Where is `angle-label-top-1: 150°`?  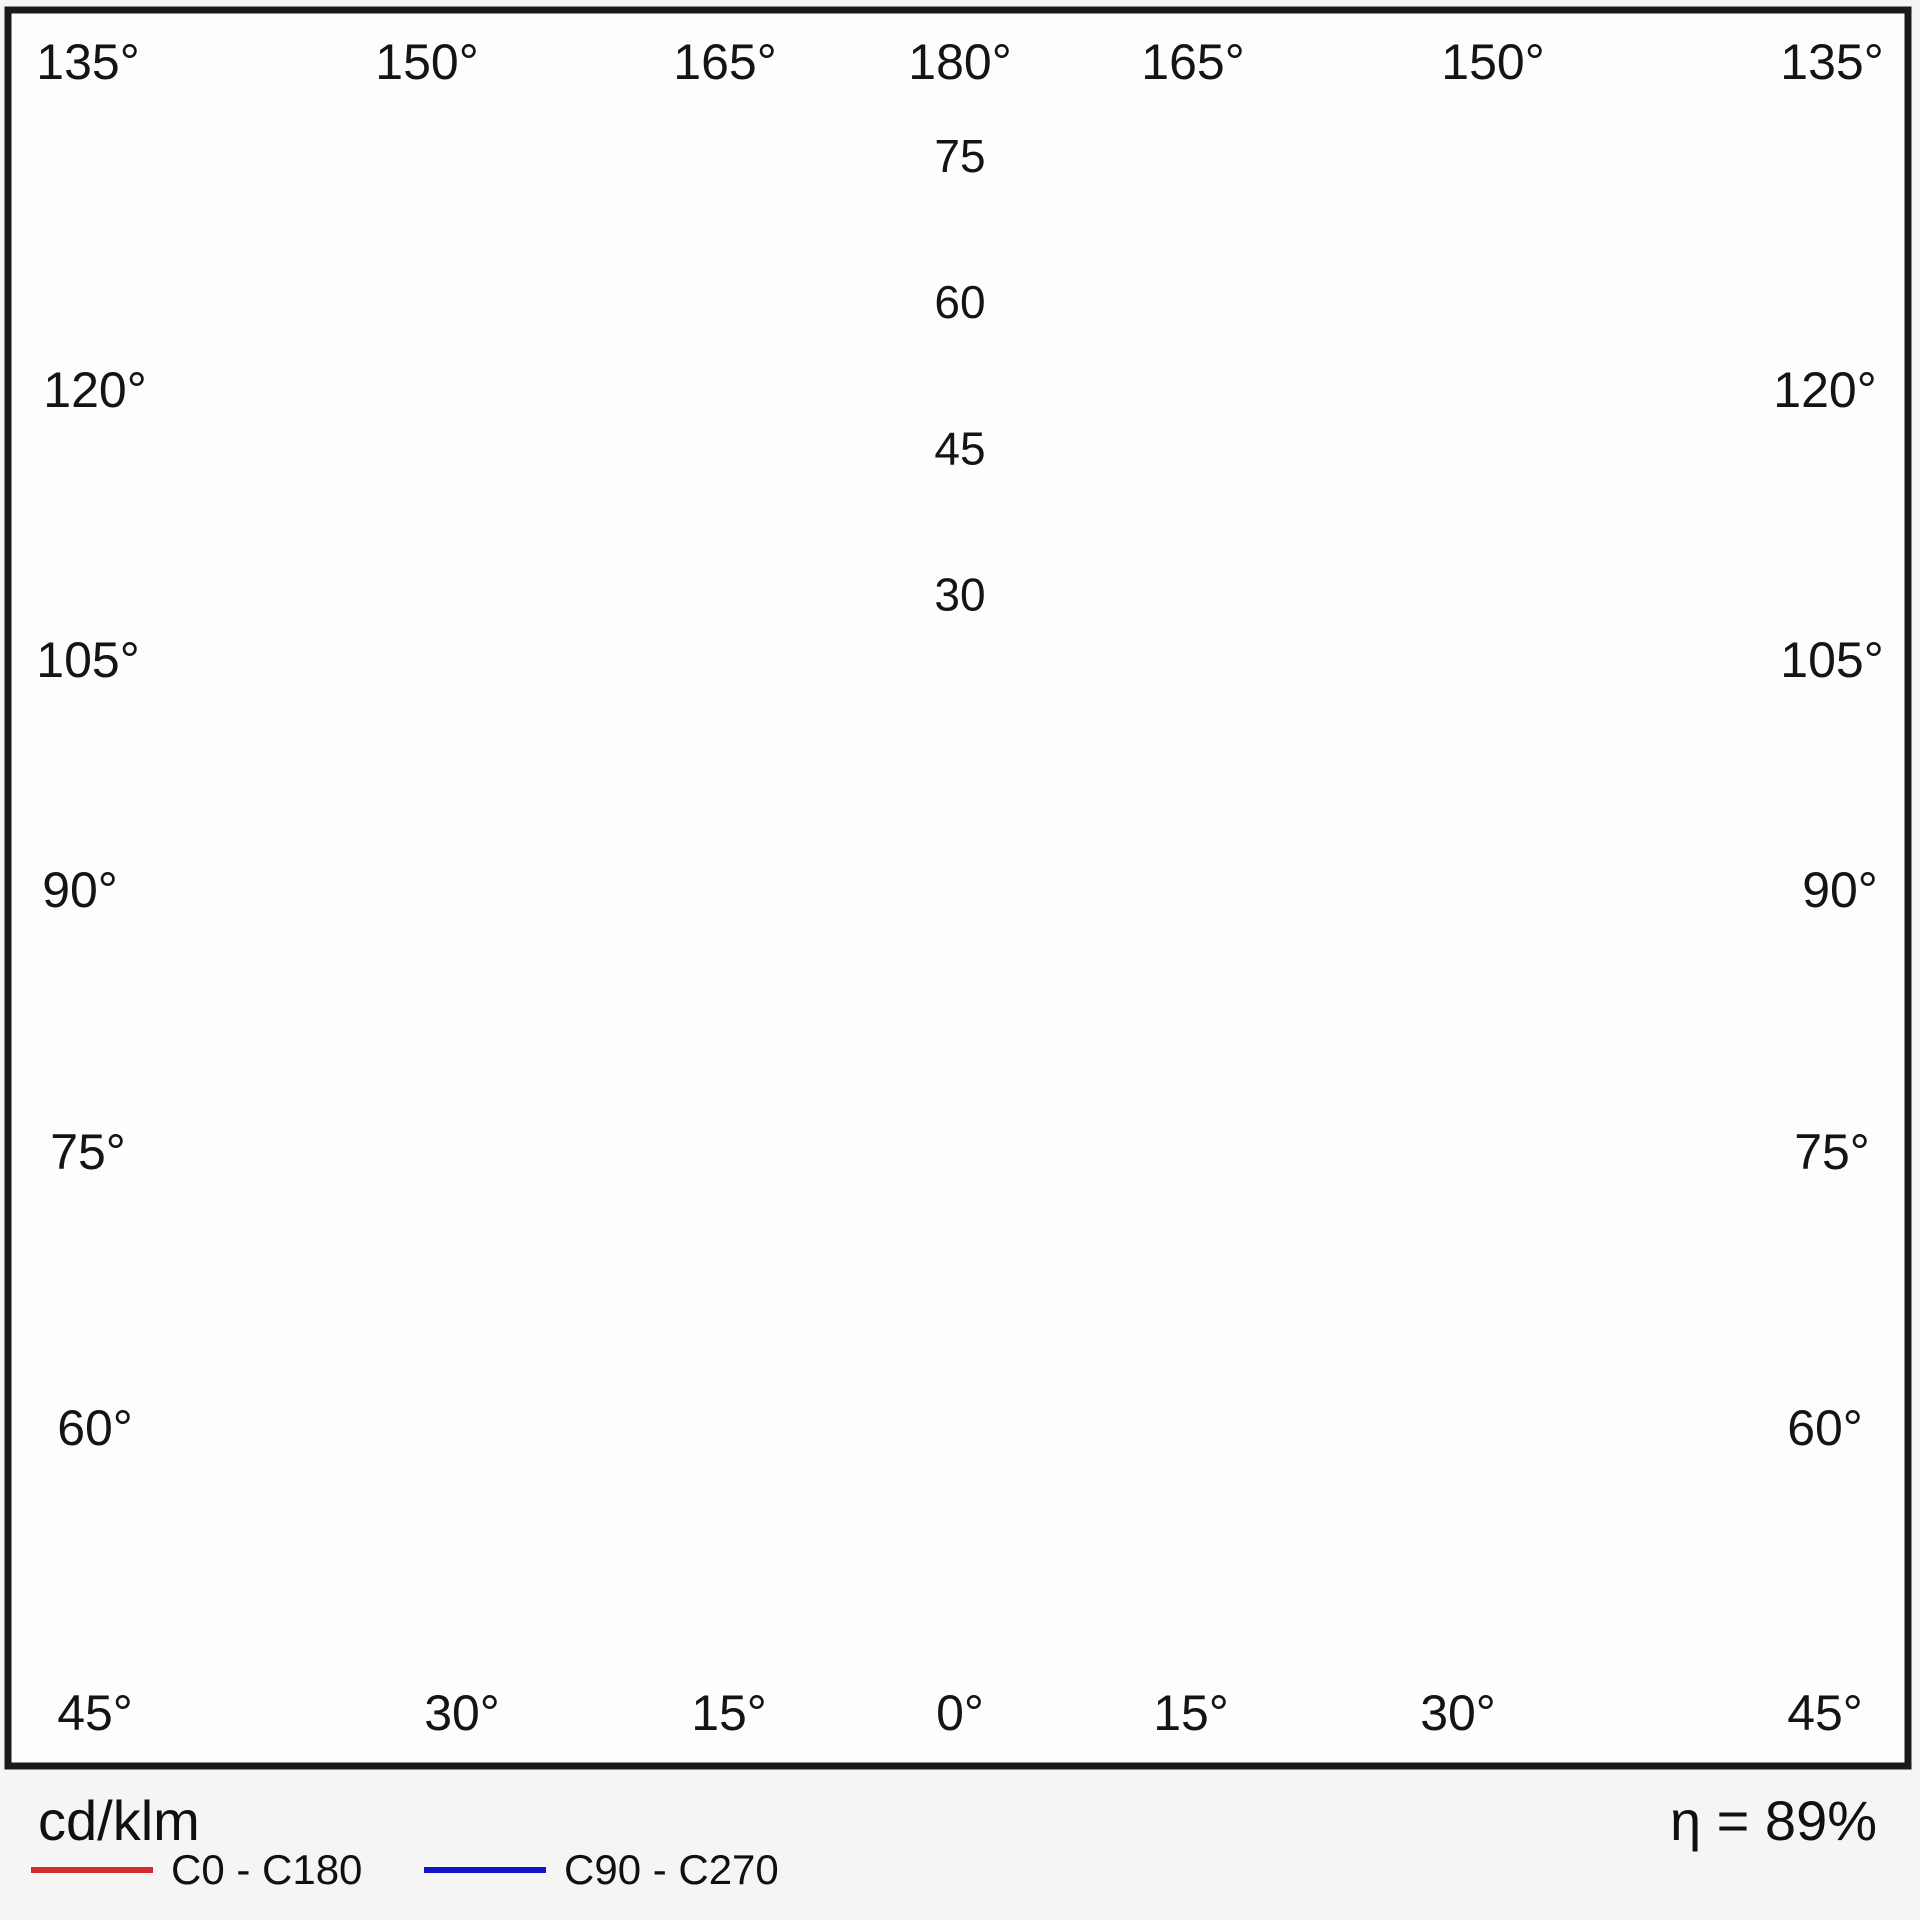 angle-label-top-1: 150° is located at coordinates (426, 62).